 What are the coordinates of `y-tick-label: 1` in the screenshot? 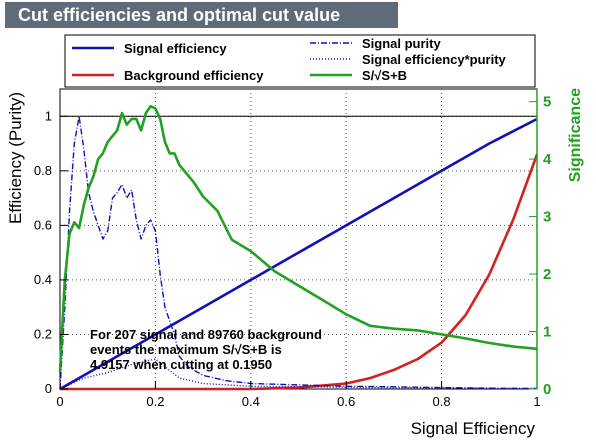 It's located at (48, 115).